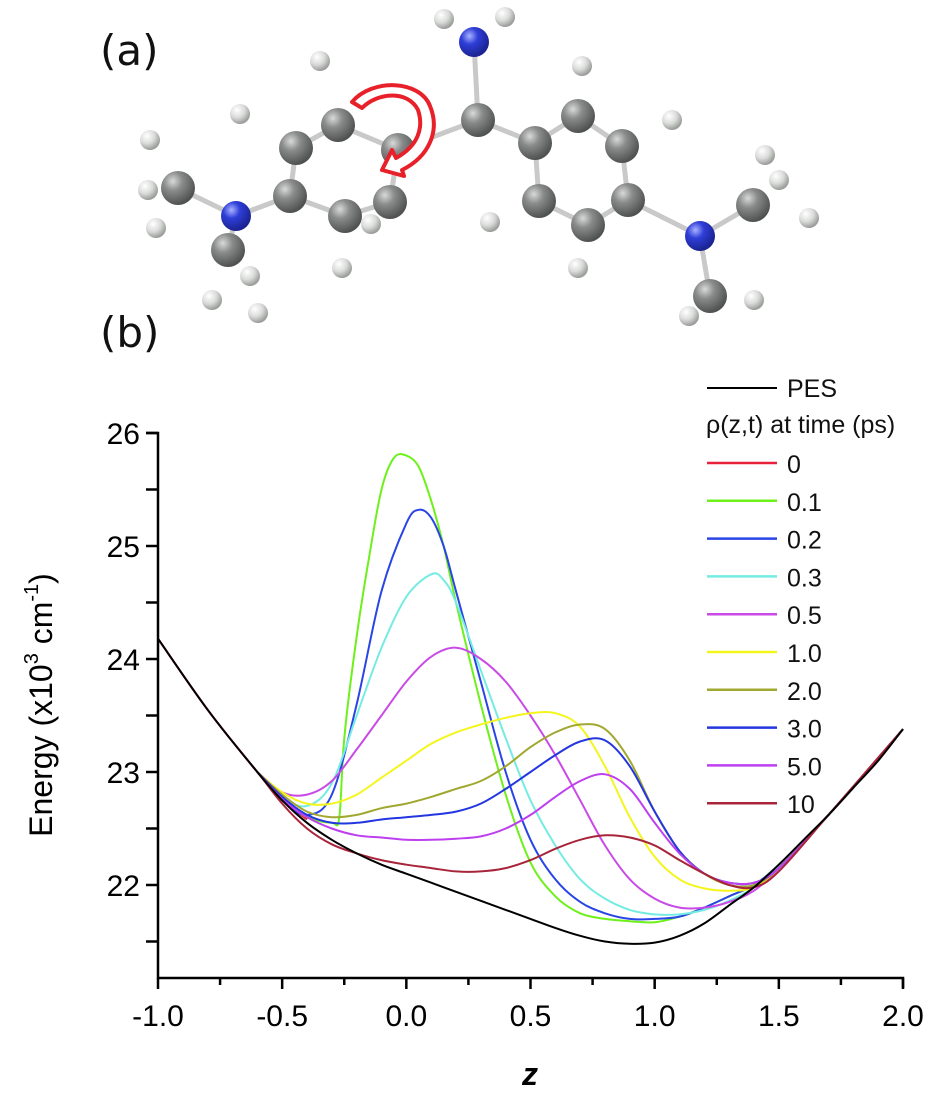  What do you see at coordinates (130, 332) in the screenshot?
I see `panel-b-label: (b)` at bounding box center [130, 332].